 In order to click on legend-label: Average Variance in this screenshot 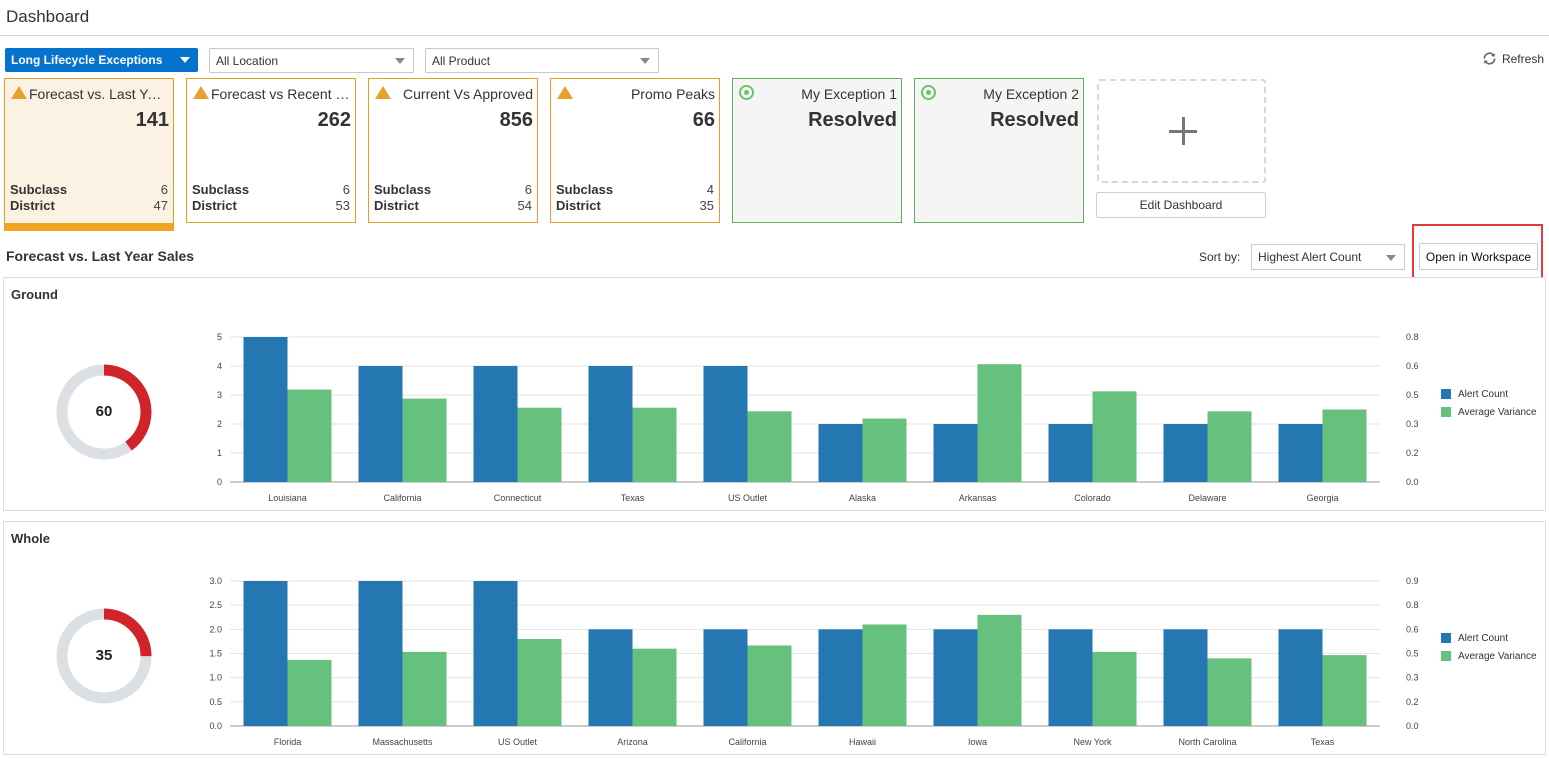, I will do `click(1497, 656)`.